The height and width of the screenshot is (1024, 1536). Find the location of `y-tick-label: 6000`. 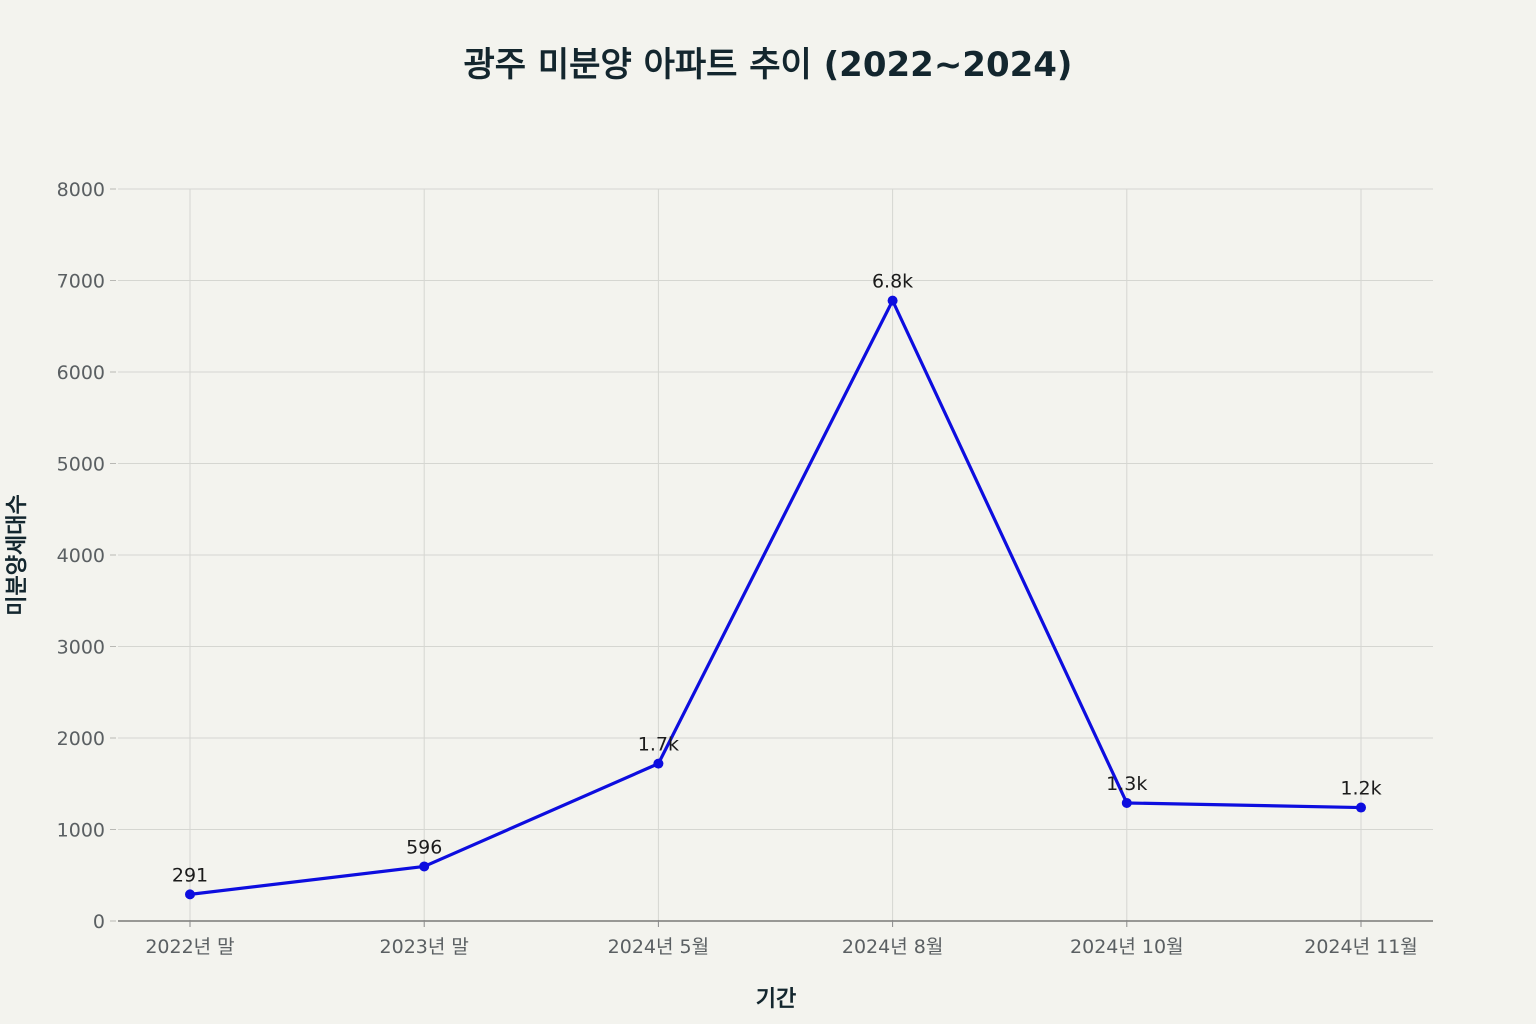

y-tick-label: 6000 is located at coordinates (81, 373).